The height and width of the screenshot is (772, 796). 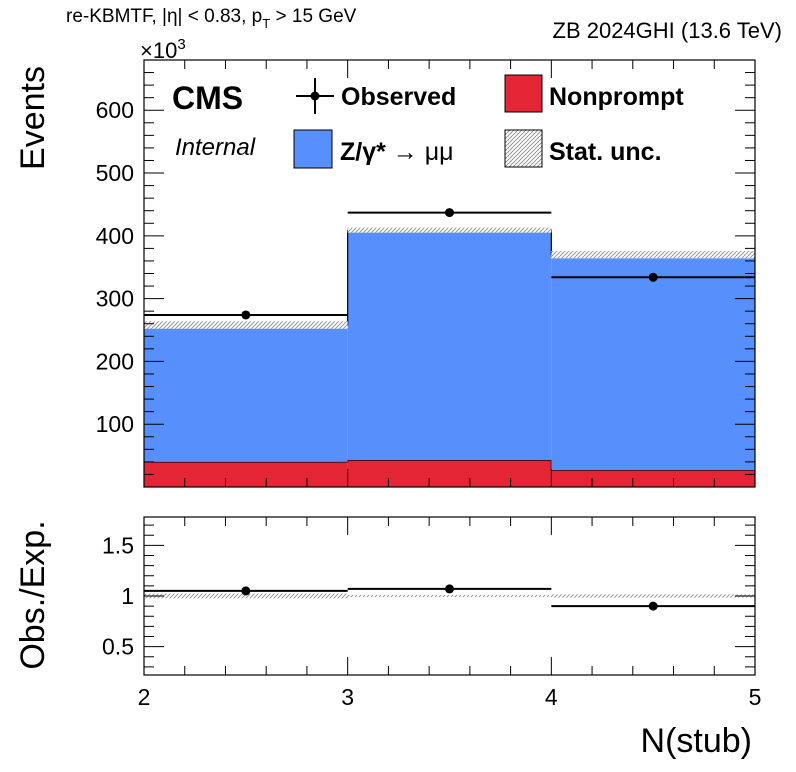 What do you see at coordinates (115, 361) in the screenshot?
I see `main-ytick-label: 200` at bounding box center [115, 361].